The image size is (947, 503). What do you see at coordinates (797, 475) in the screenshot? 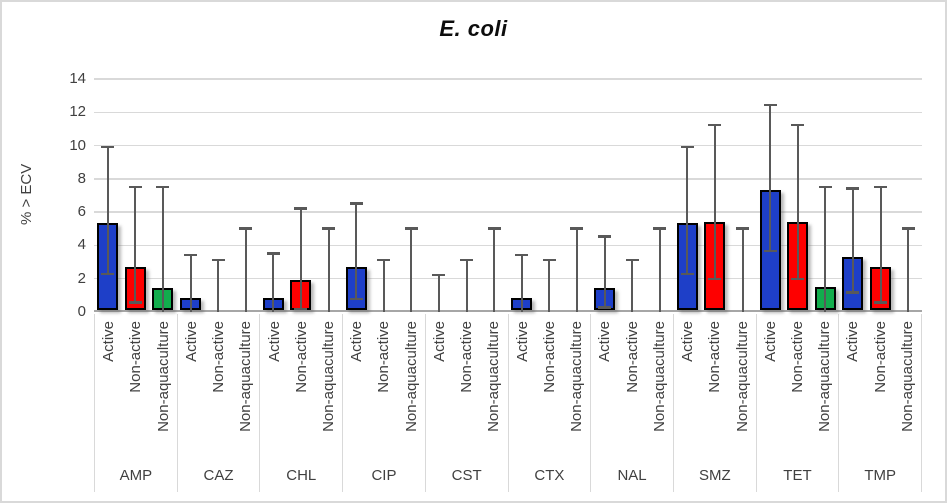
I see `group-label: TET` at bounding box center [797, 475].